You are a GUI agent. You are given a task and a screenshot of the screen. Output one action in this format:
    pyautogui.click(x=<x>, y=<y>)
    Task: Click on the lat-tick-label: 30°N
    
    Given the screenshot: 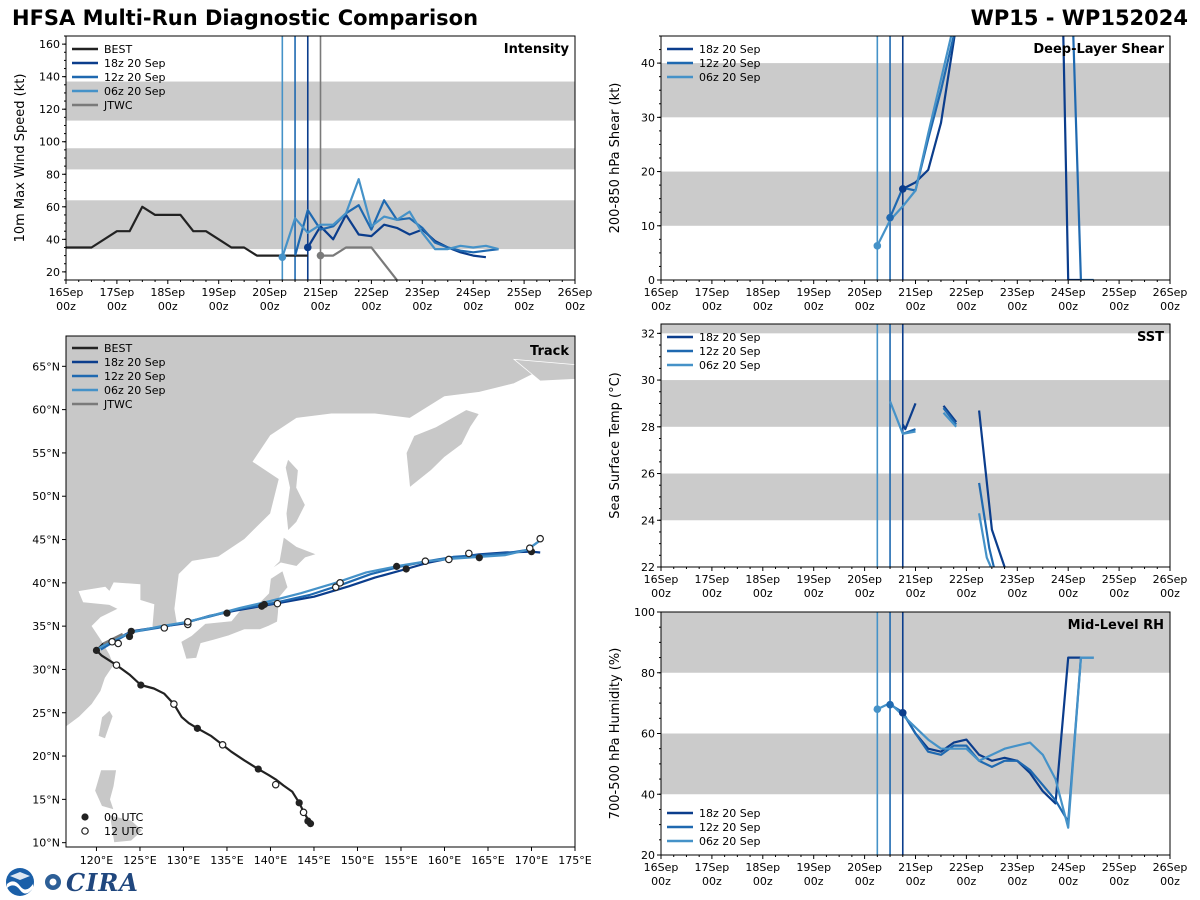 What is the action you would take?
    pyautogui.click(x=46, y=669)
    